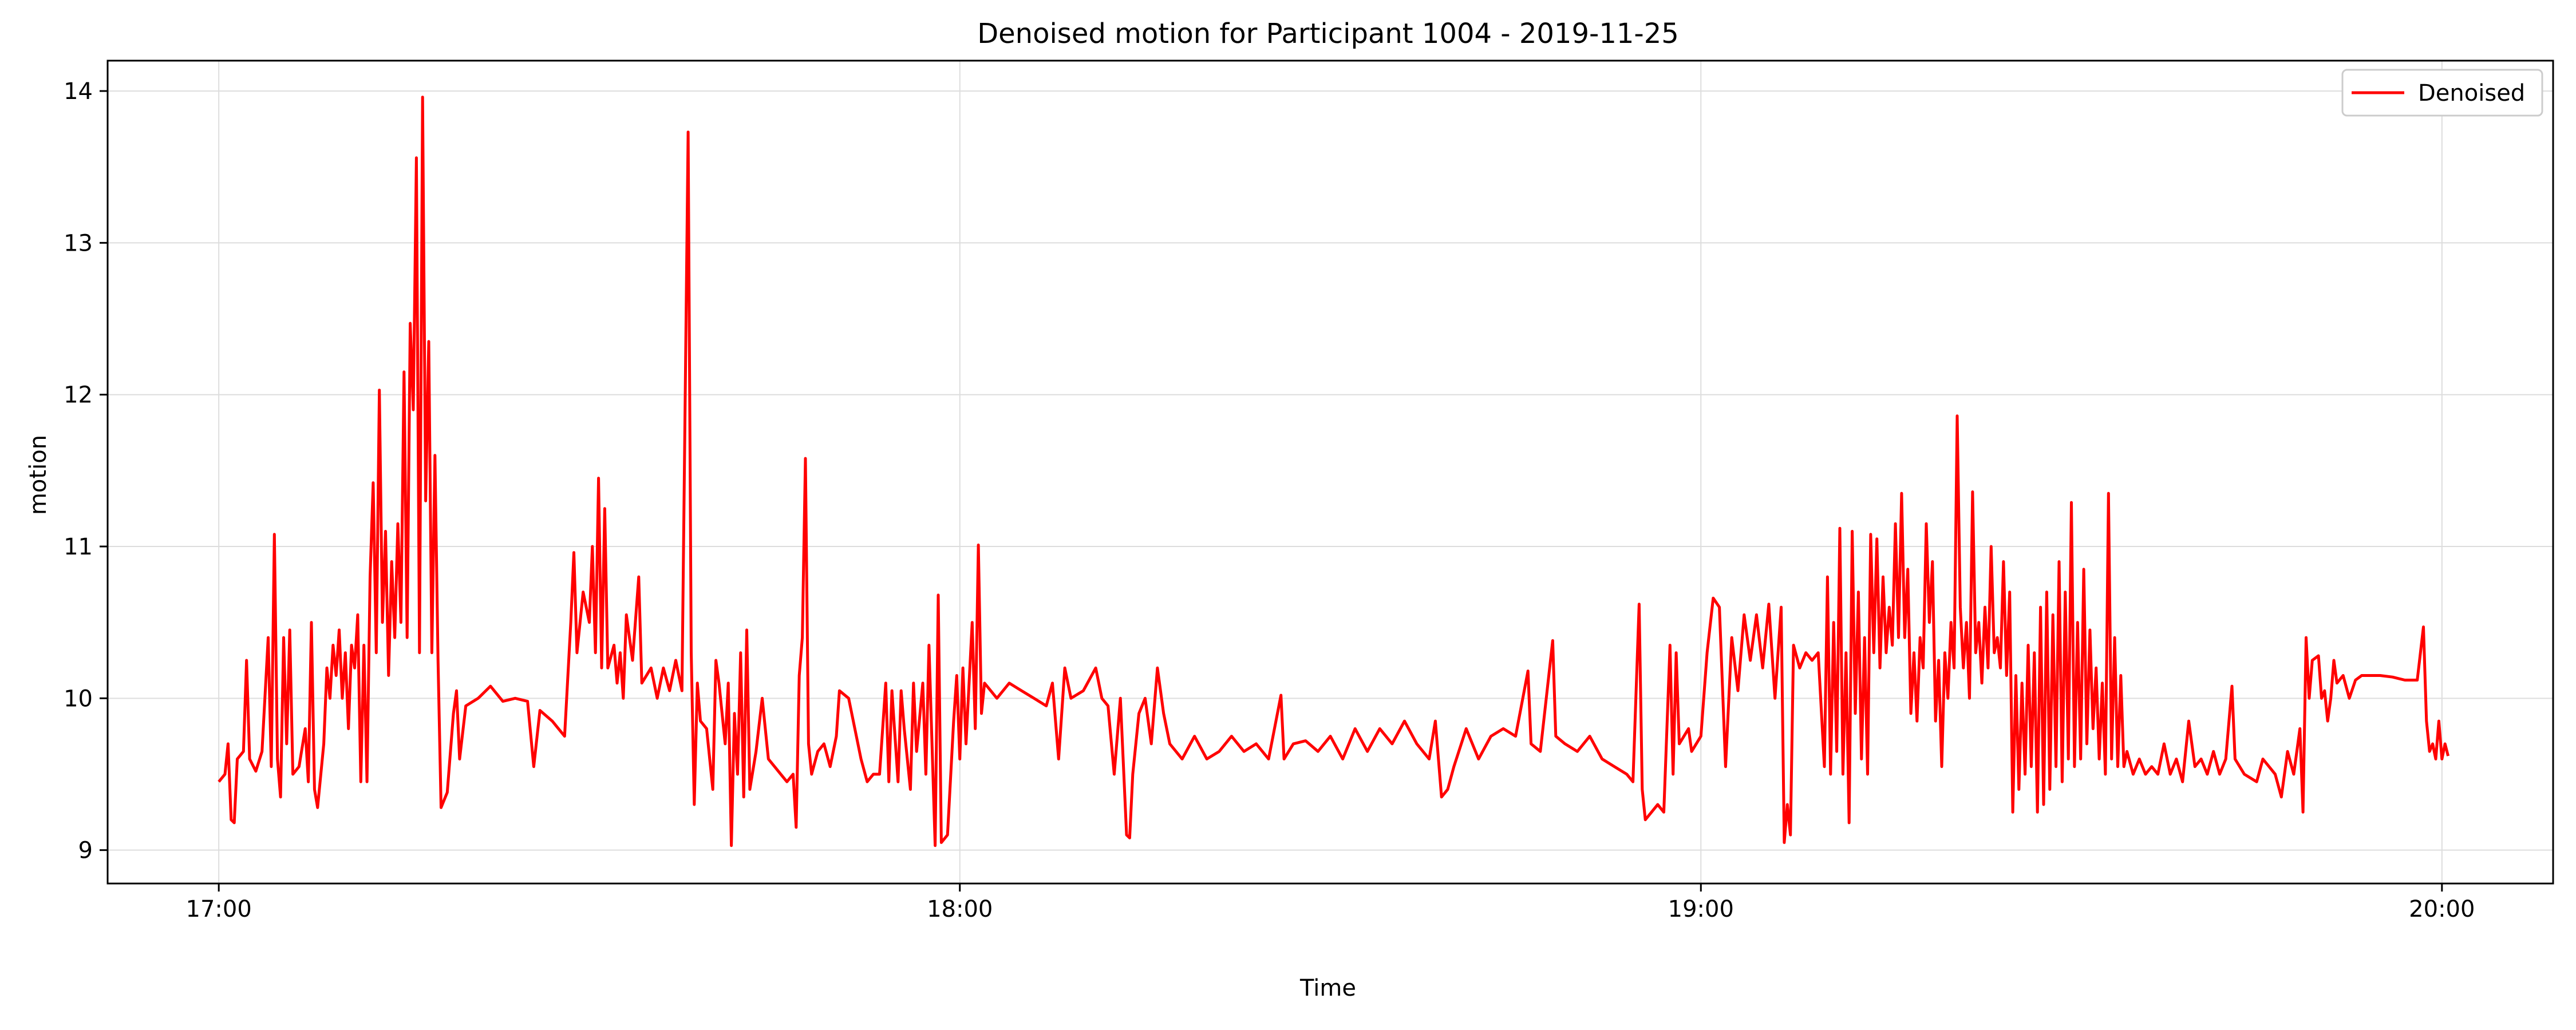  I want to click on y-tick-label: 13, so click(78, 243).